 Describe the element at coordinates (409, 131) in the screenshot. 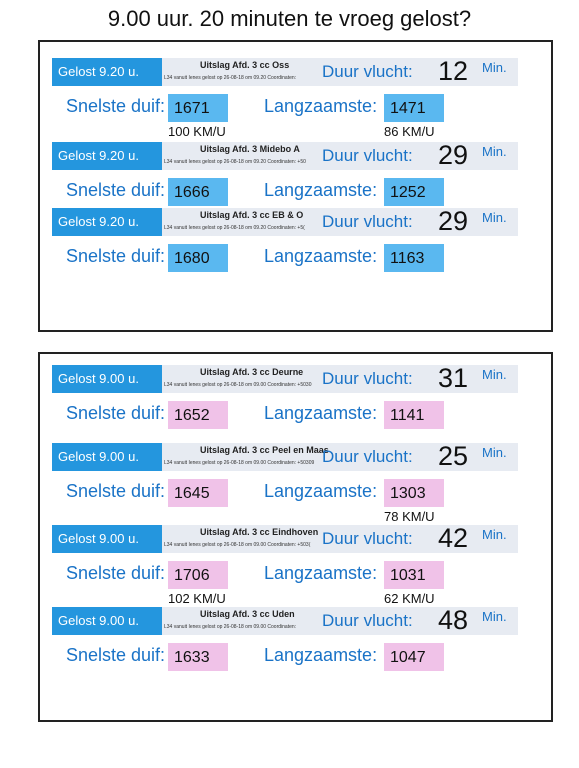

I see `slowest-speed: 86 KM/U` at that location.